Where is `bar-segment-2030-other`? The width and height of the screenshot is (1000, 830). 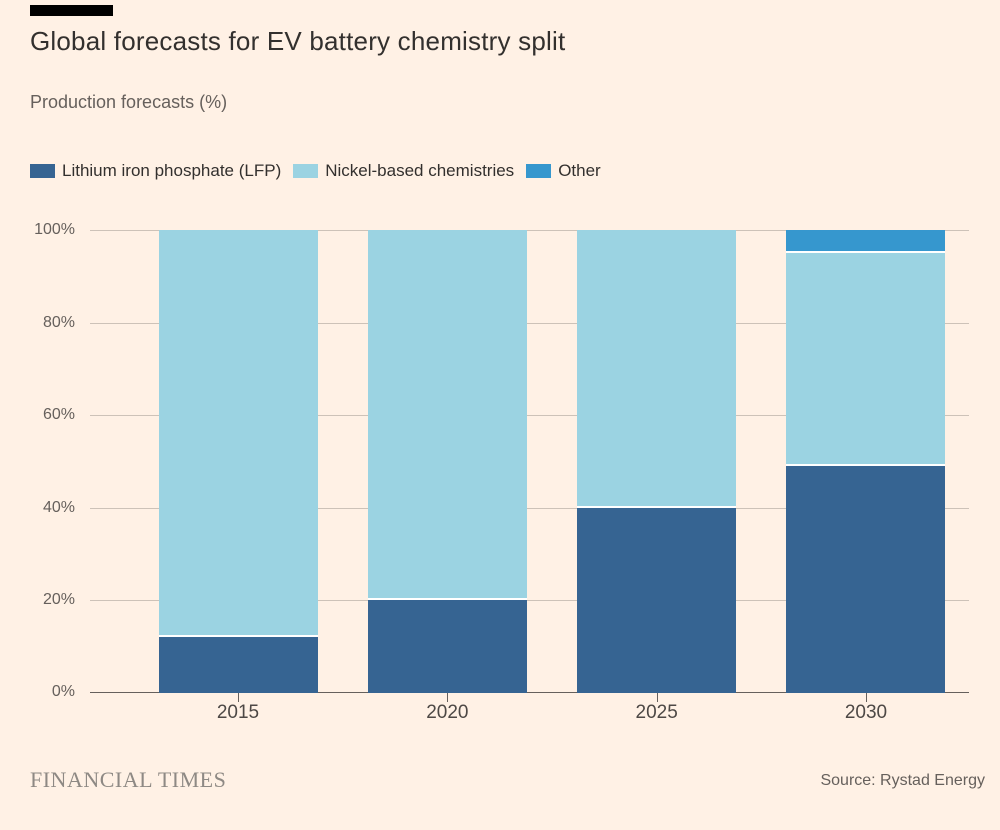
bar-segment-2030-other is located at coordinates (866, 242).